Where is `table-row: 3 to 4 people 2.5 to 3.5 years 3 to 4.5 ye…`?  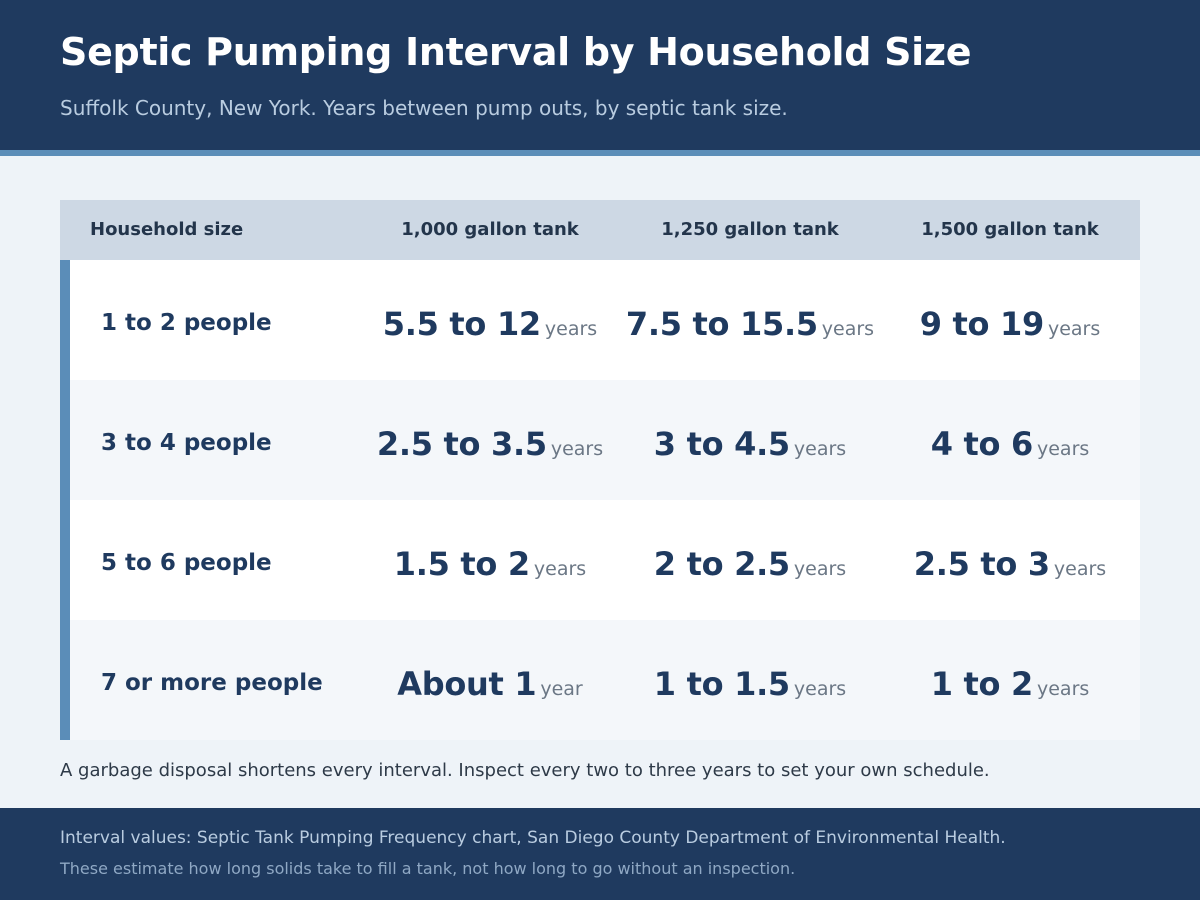
table-row: 3 to 4 people 2.5 to 3.5 years 3 to 4.5 ye… is located at coordinates (600, 440).